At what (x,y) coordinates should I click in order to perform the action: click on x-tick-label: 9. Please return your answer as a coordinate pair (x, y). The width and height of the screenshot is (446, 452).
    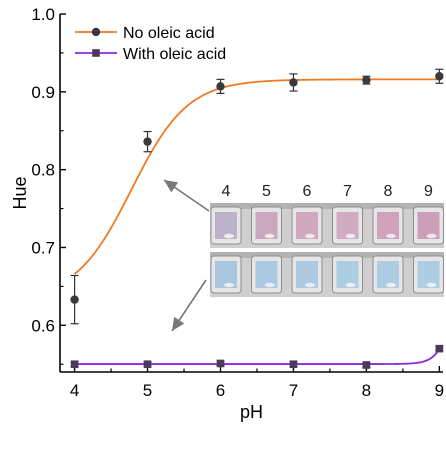
    Looking at the image, I should click on (439, 390).